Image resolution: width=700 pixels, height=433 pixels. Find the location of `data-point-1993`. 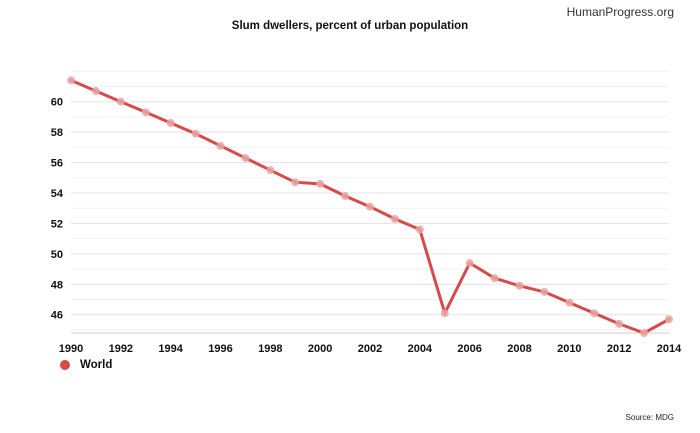

data-point-1993 is located at coordinates (145, 112).